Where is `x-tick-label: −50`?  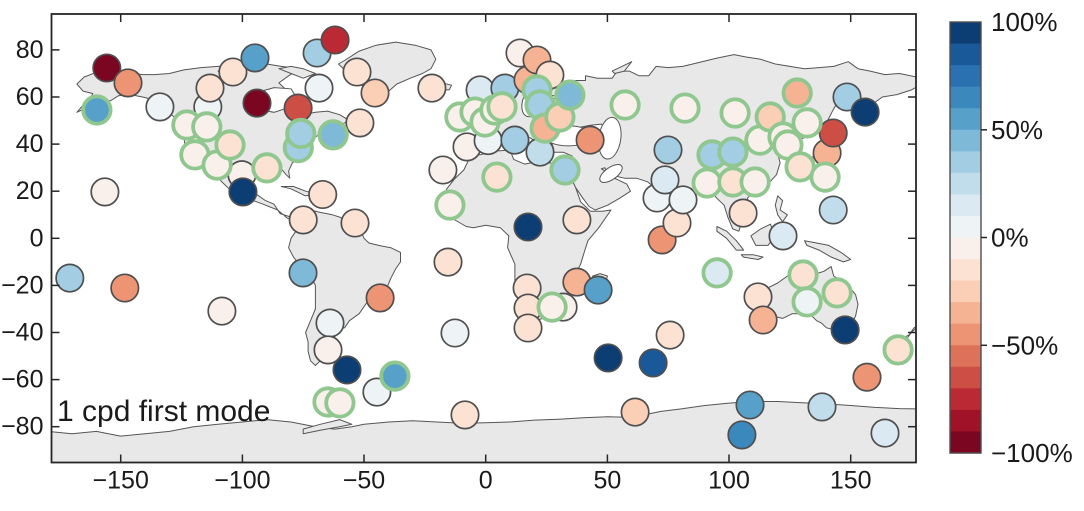
x-tick-label: −50 is located at coordinates (364, 481).